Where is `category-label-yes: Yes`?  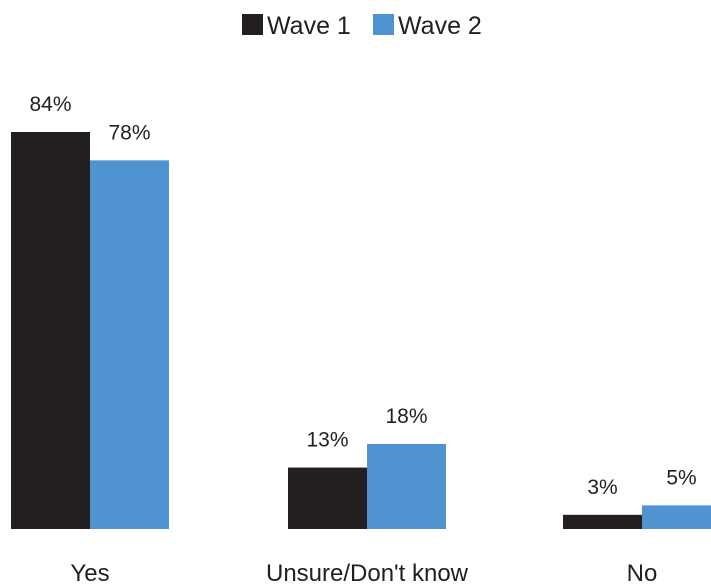 category-label-yes: Yes is located at coordinates (89, 573).